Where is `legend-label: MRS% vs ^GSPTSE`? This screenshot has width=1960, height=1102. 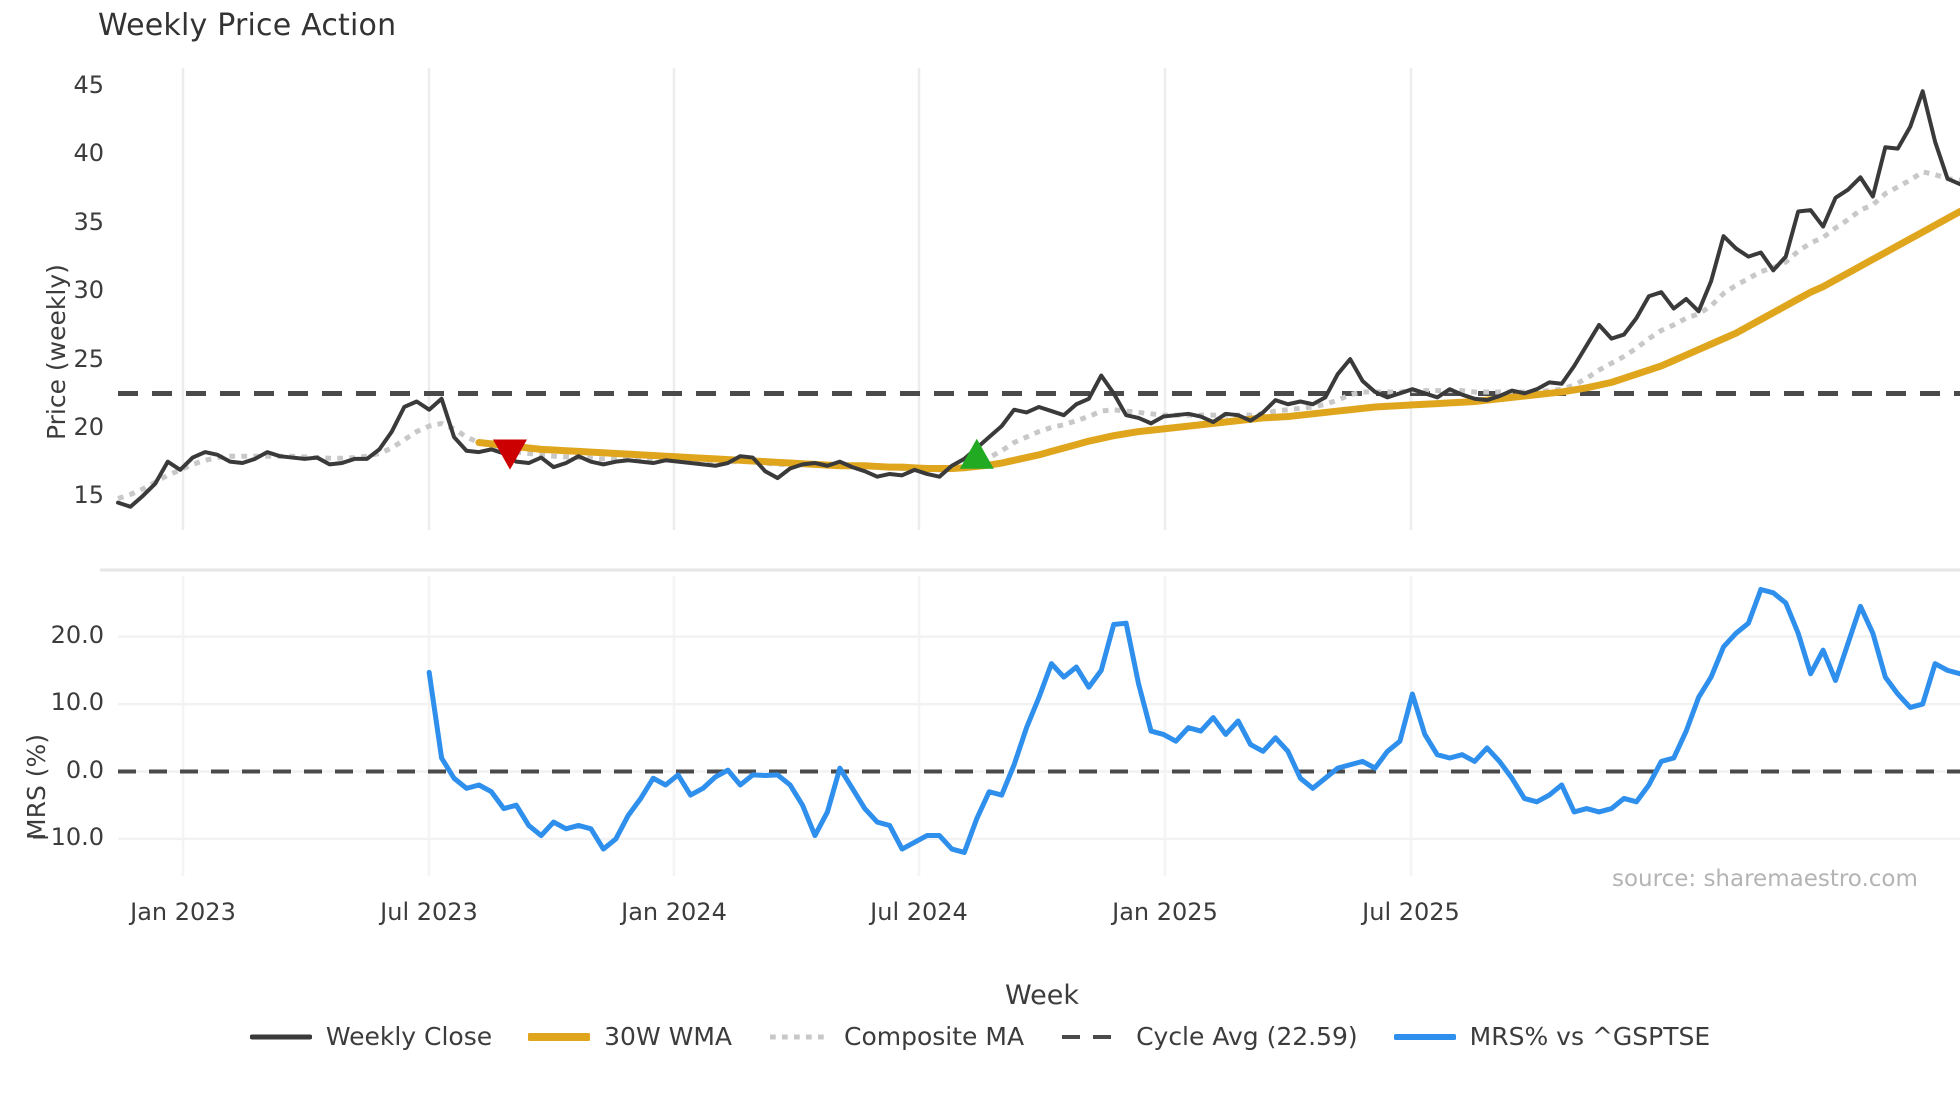
legend-label: MRS% vs ^GSPTSE is located at coordinates (1590, 1036).